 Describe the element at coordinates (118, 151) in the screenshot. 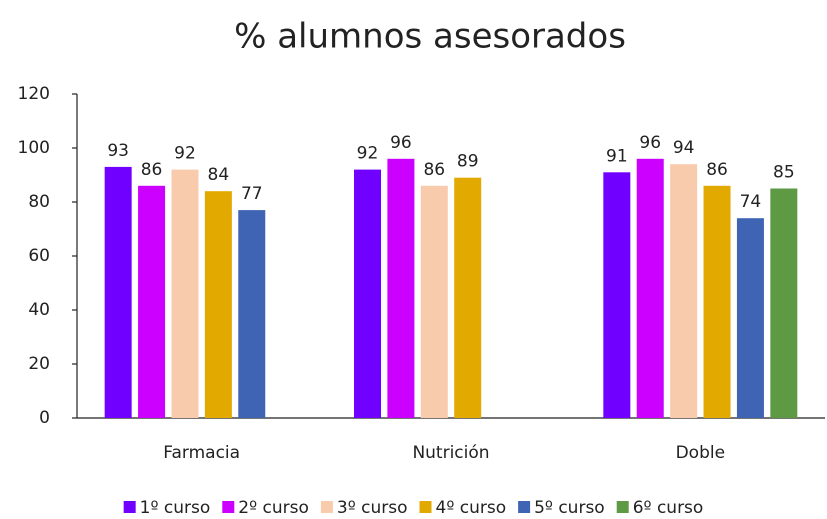

I see `data-label: 93` at that location.